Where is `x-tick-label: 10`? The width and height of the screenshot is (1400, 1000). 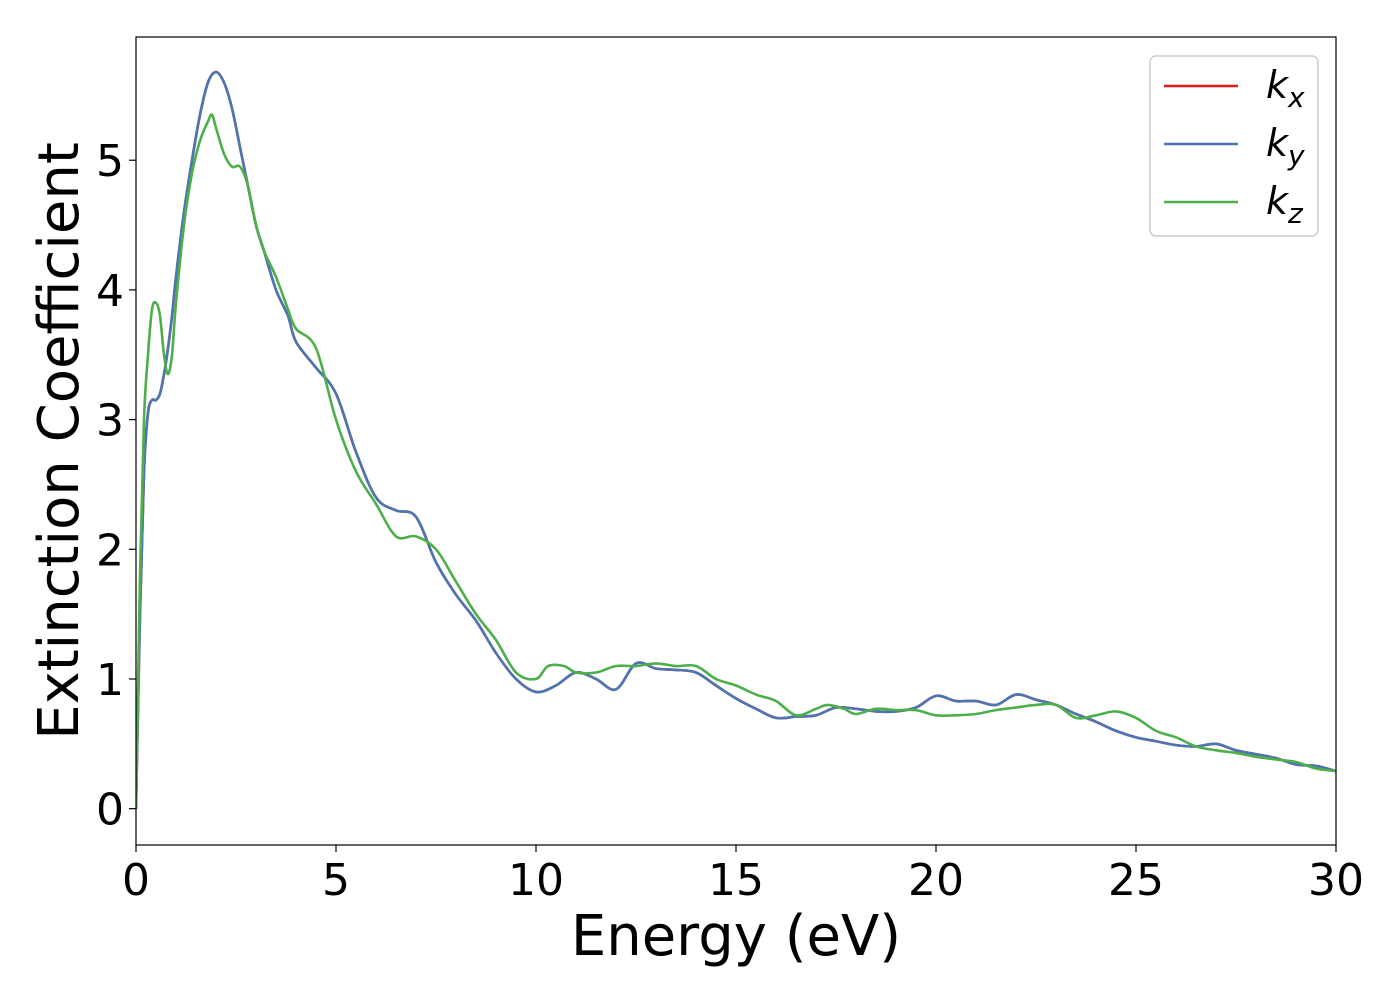
x-tick-label: 10 is located at coordinates (536, 880).